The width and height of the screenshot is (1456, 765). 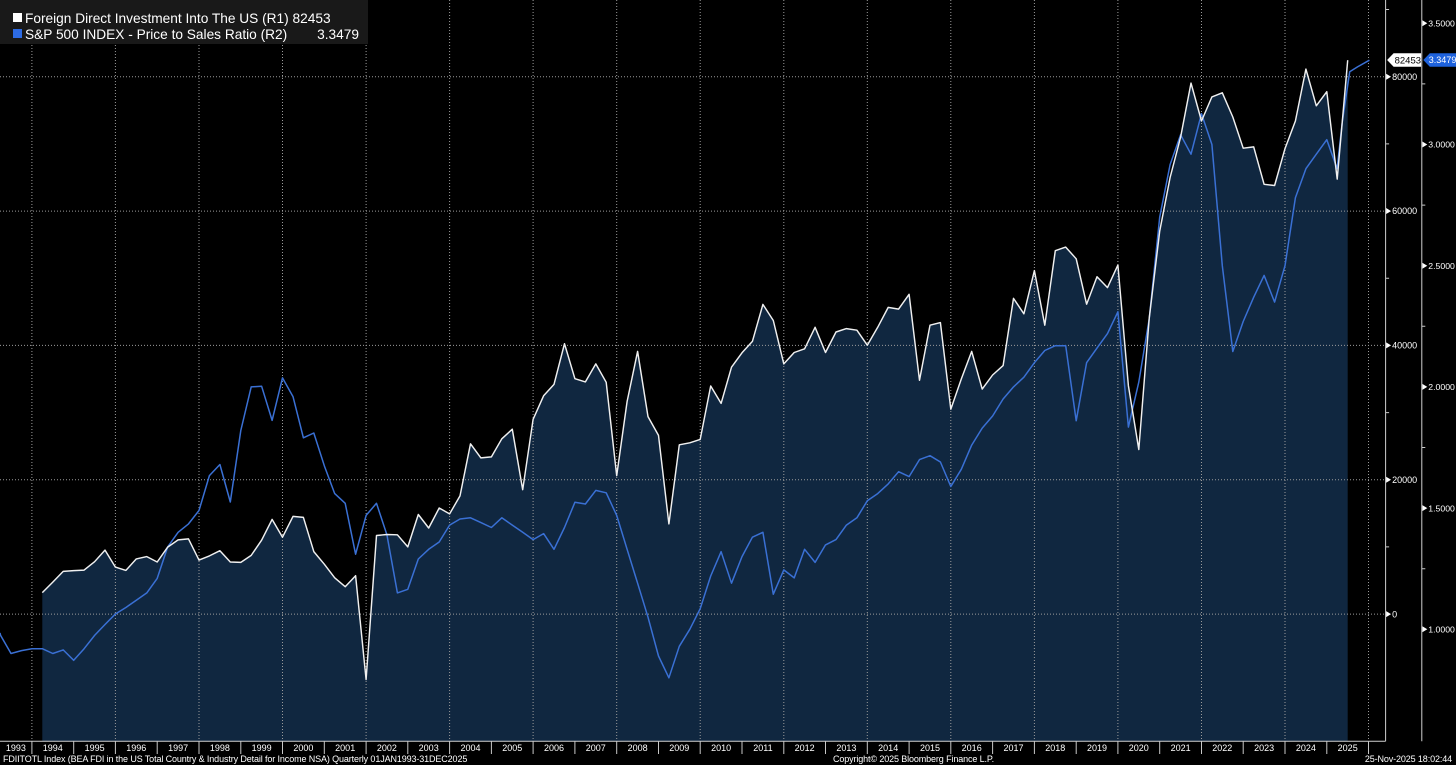 What do you see at coordinates (1055, 748) in the screenshot?
I see `svg-text: 2018` at bounding box center [1055, 748].